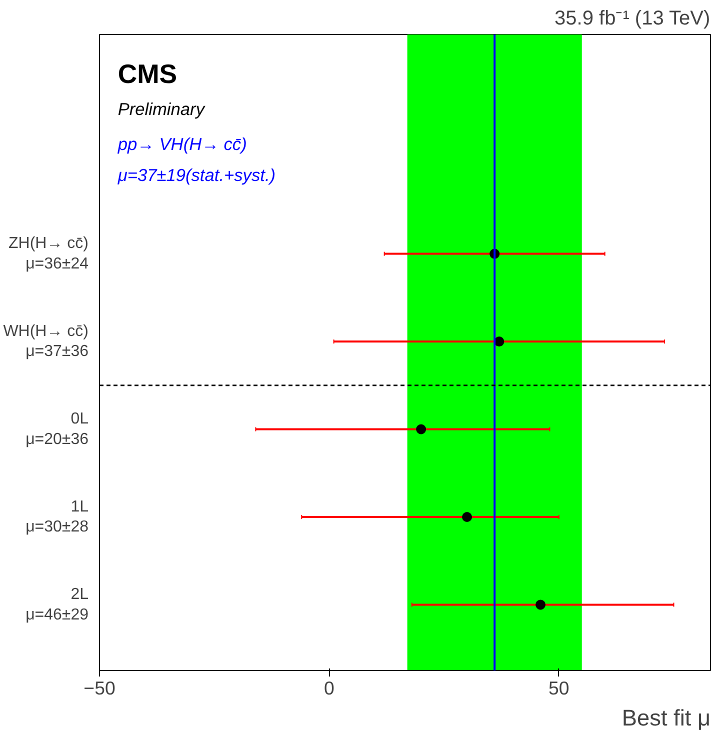 The image size is (721, 739). What do you see at coordinates (148, 73) in the screenshot?
I see `text: CMS` at bounding box center [148, 73].